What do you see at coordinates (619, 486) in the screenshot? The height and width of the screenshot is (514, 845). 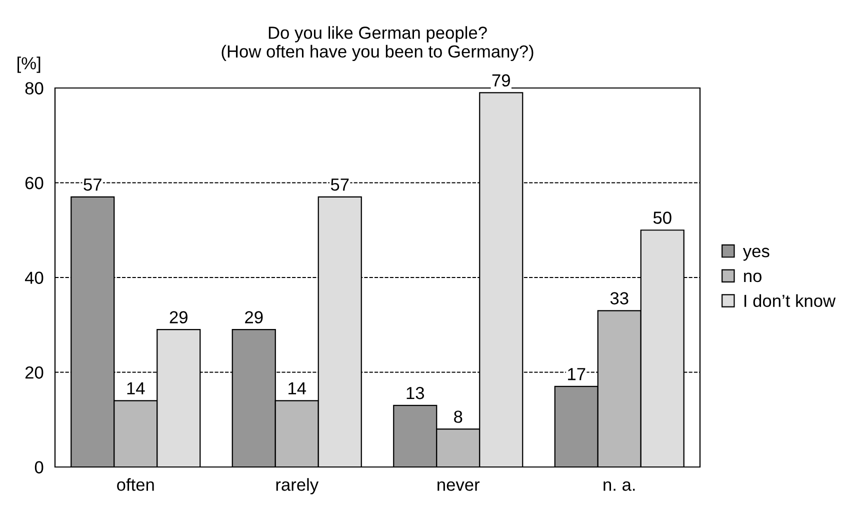 I see `x-tick-label: n. a.` at bounding box center [619, 486].